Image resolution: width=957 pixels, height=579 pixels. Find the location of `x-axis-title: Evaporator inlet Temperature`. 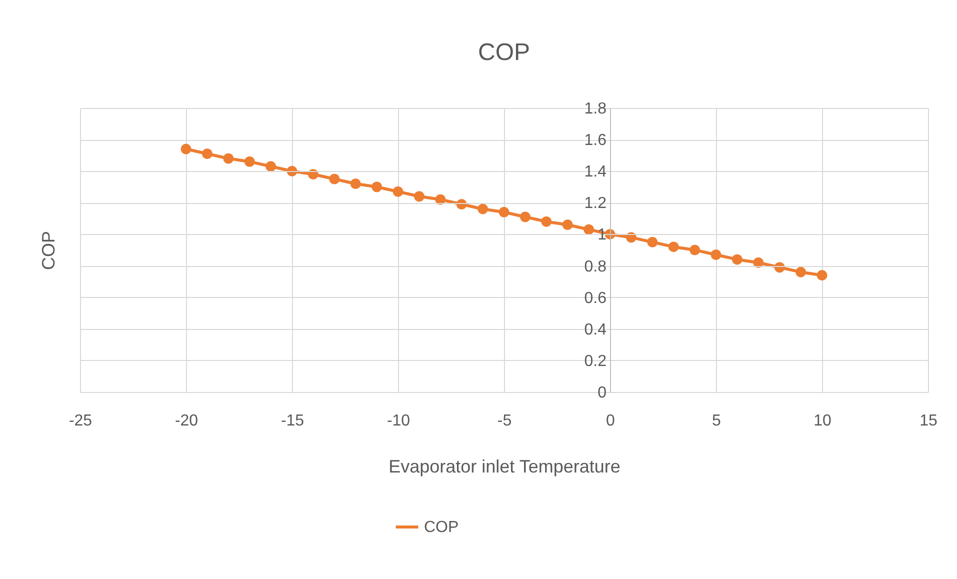

x-axis-title: Evaporator inlet Temperature is located at coordinates (504, 466).